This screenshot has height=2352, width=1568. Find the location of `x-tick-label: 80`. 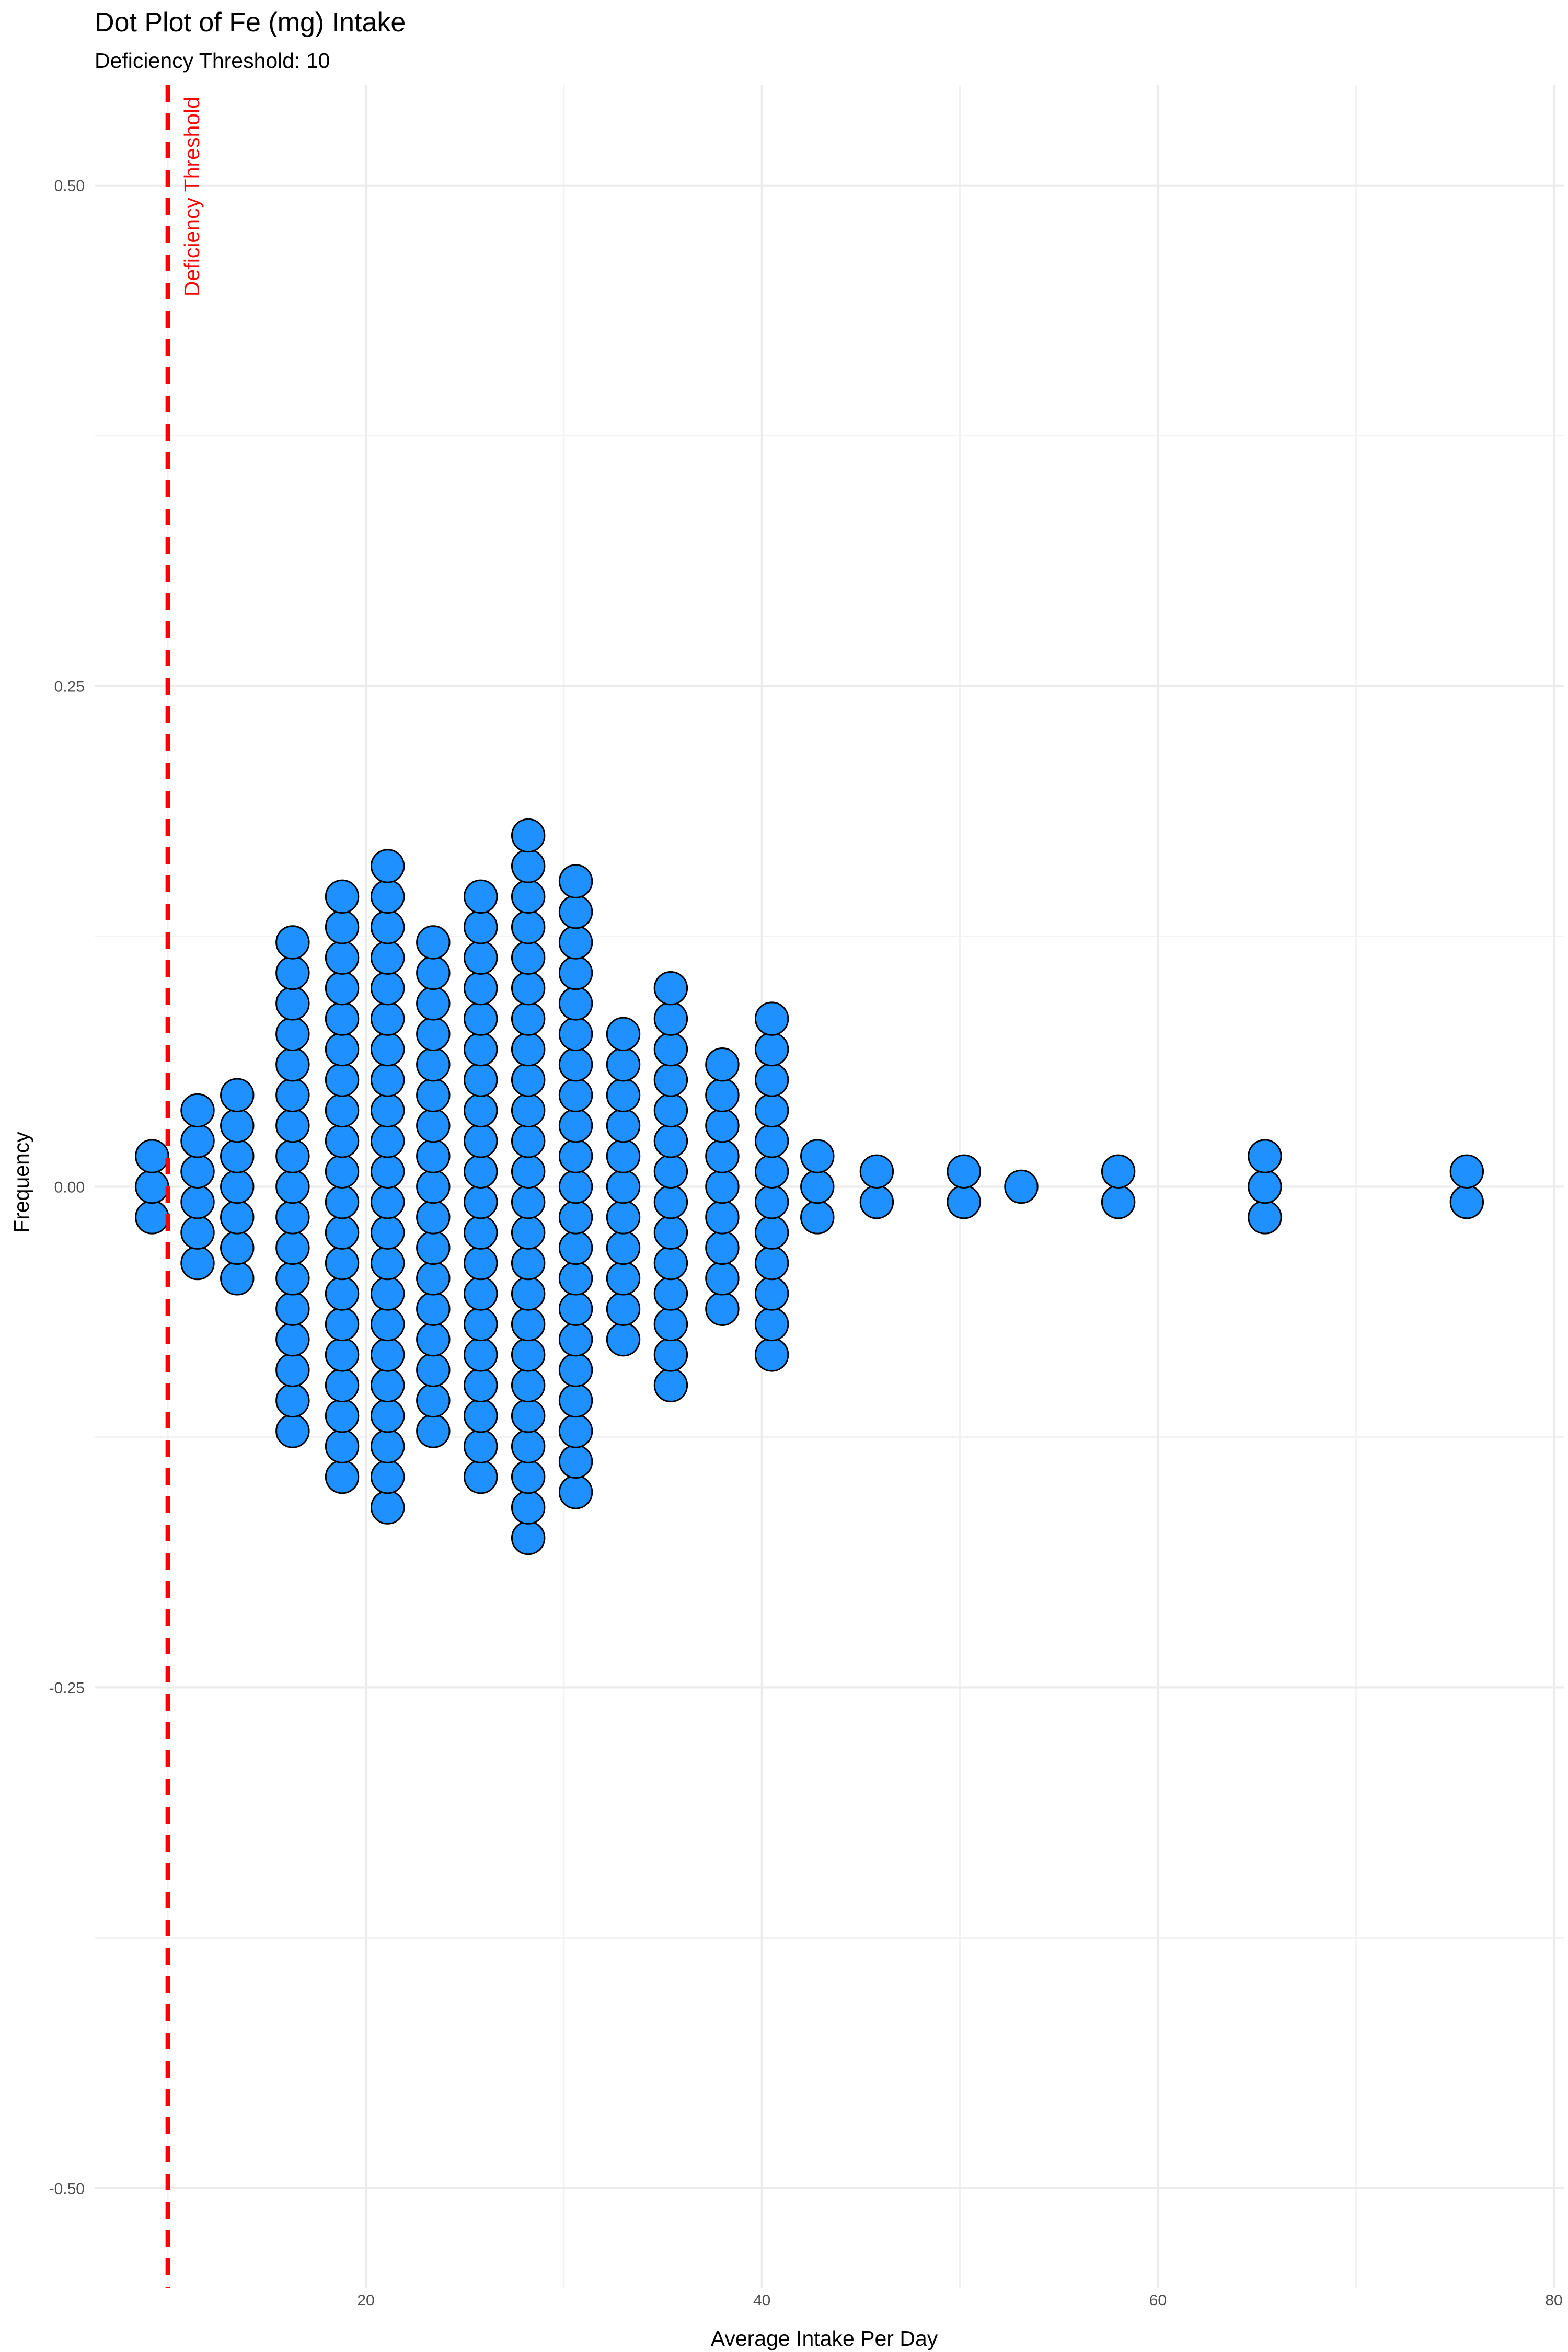

x-tick-label: 80 is located at coordinates (1553, 2300).